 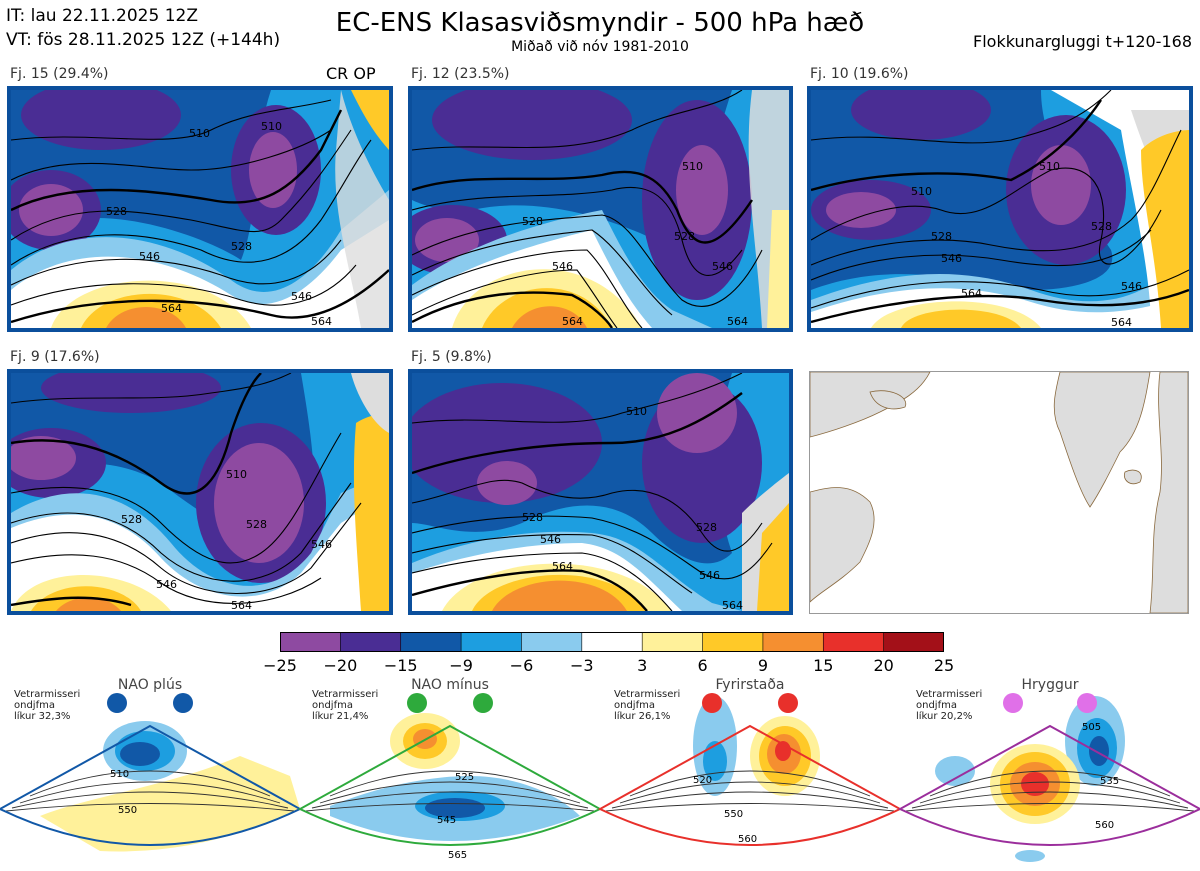 What do you see at coordinates (949, 705) in the screenshot?
I see `regime-caption: Vetrarmisseri ondjfma líkur 20,2%` at bounding box center [949, 705].